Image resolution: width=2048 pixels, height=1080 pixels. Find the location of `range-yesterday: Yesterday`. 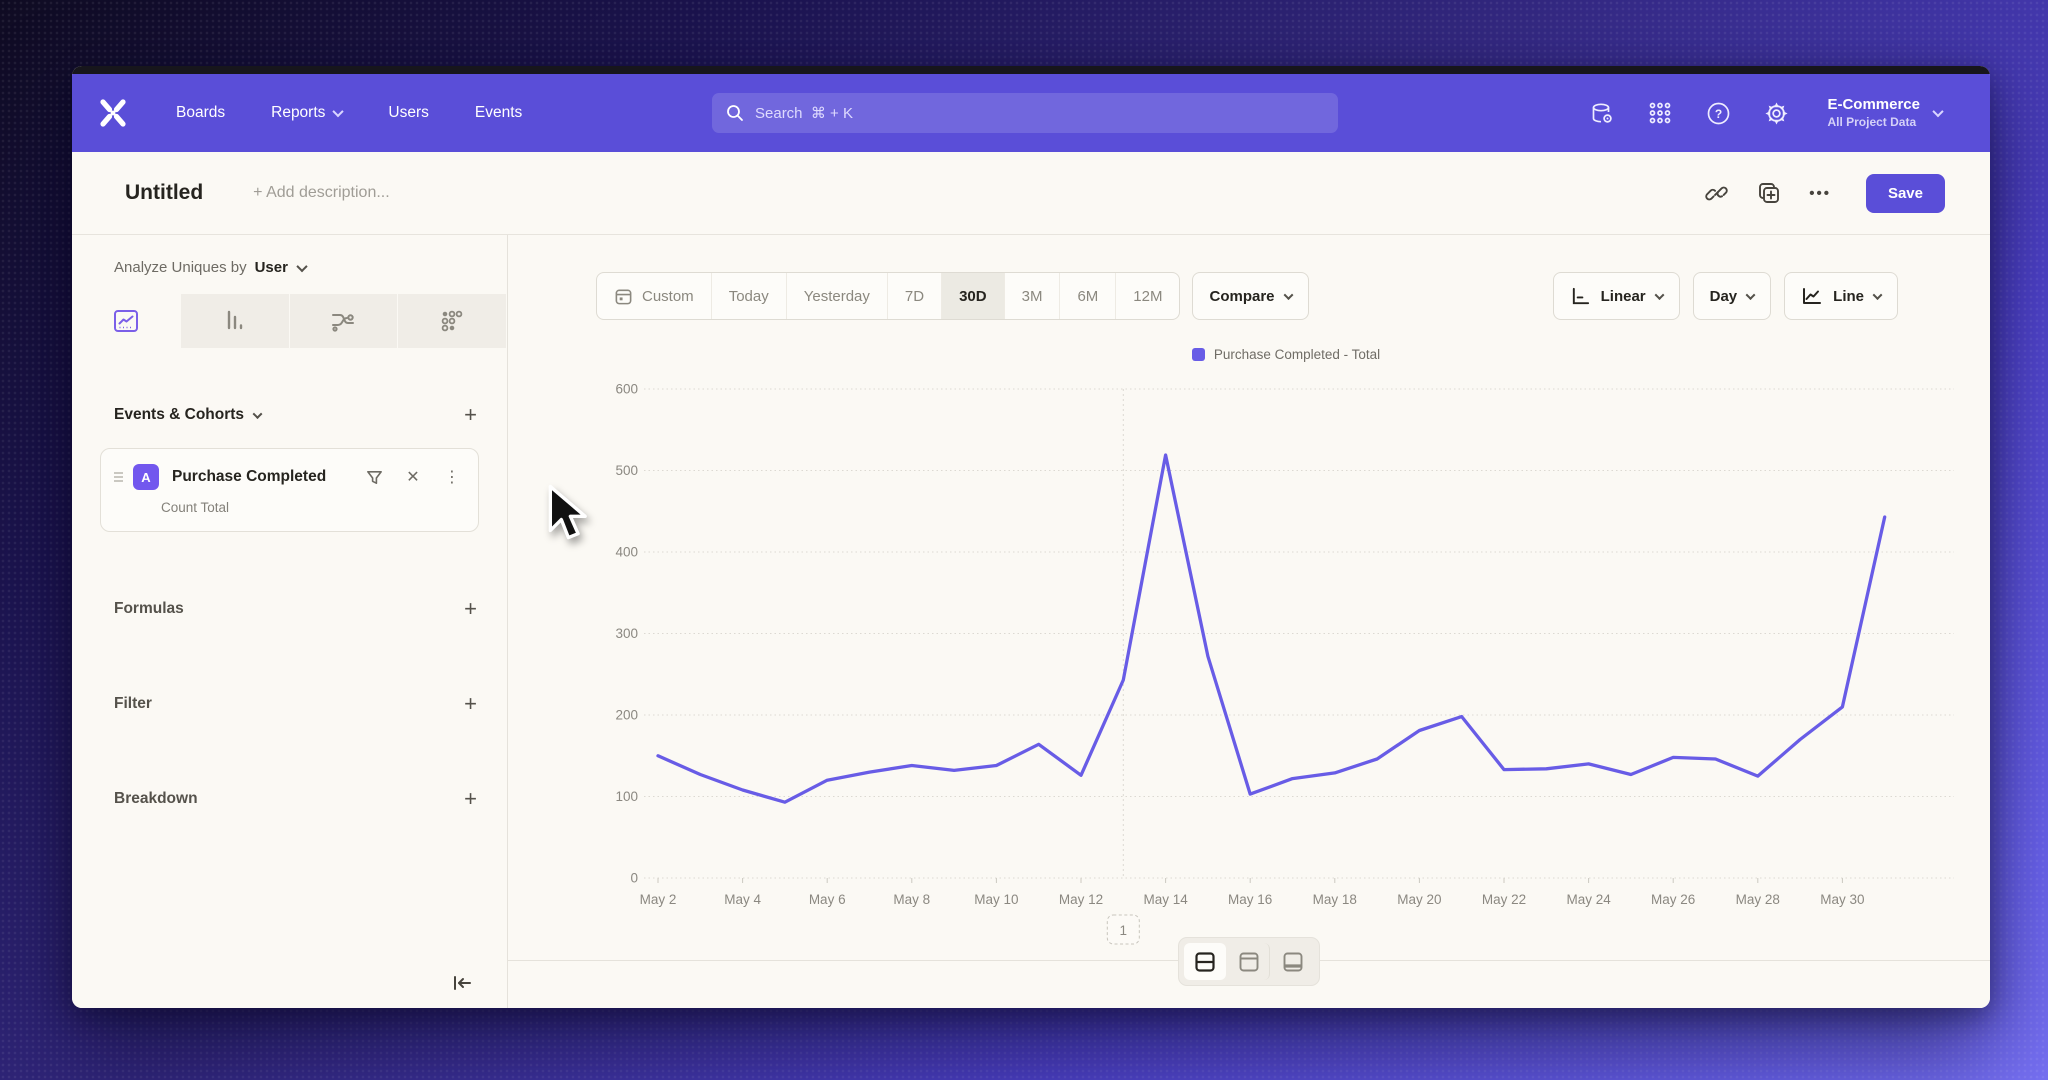

range-yesterday: Yesterday is located at coordinates (837, 296).